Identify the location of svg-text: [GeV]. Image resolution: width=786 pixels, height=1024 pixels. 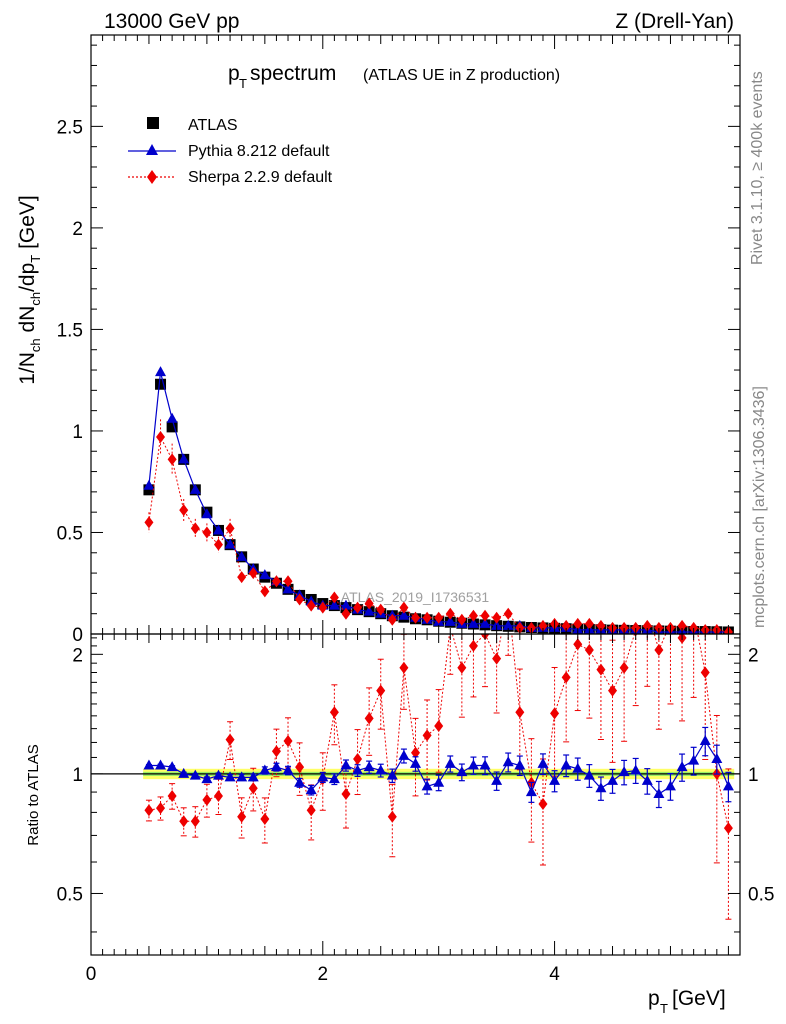
(699, 998).